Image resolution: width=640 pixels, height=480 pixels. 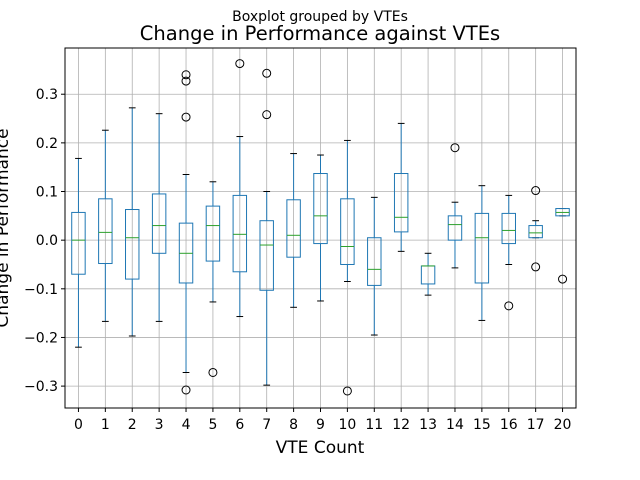 I want to click on x-tick-label-3: 3, so click(x=159, y=425).